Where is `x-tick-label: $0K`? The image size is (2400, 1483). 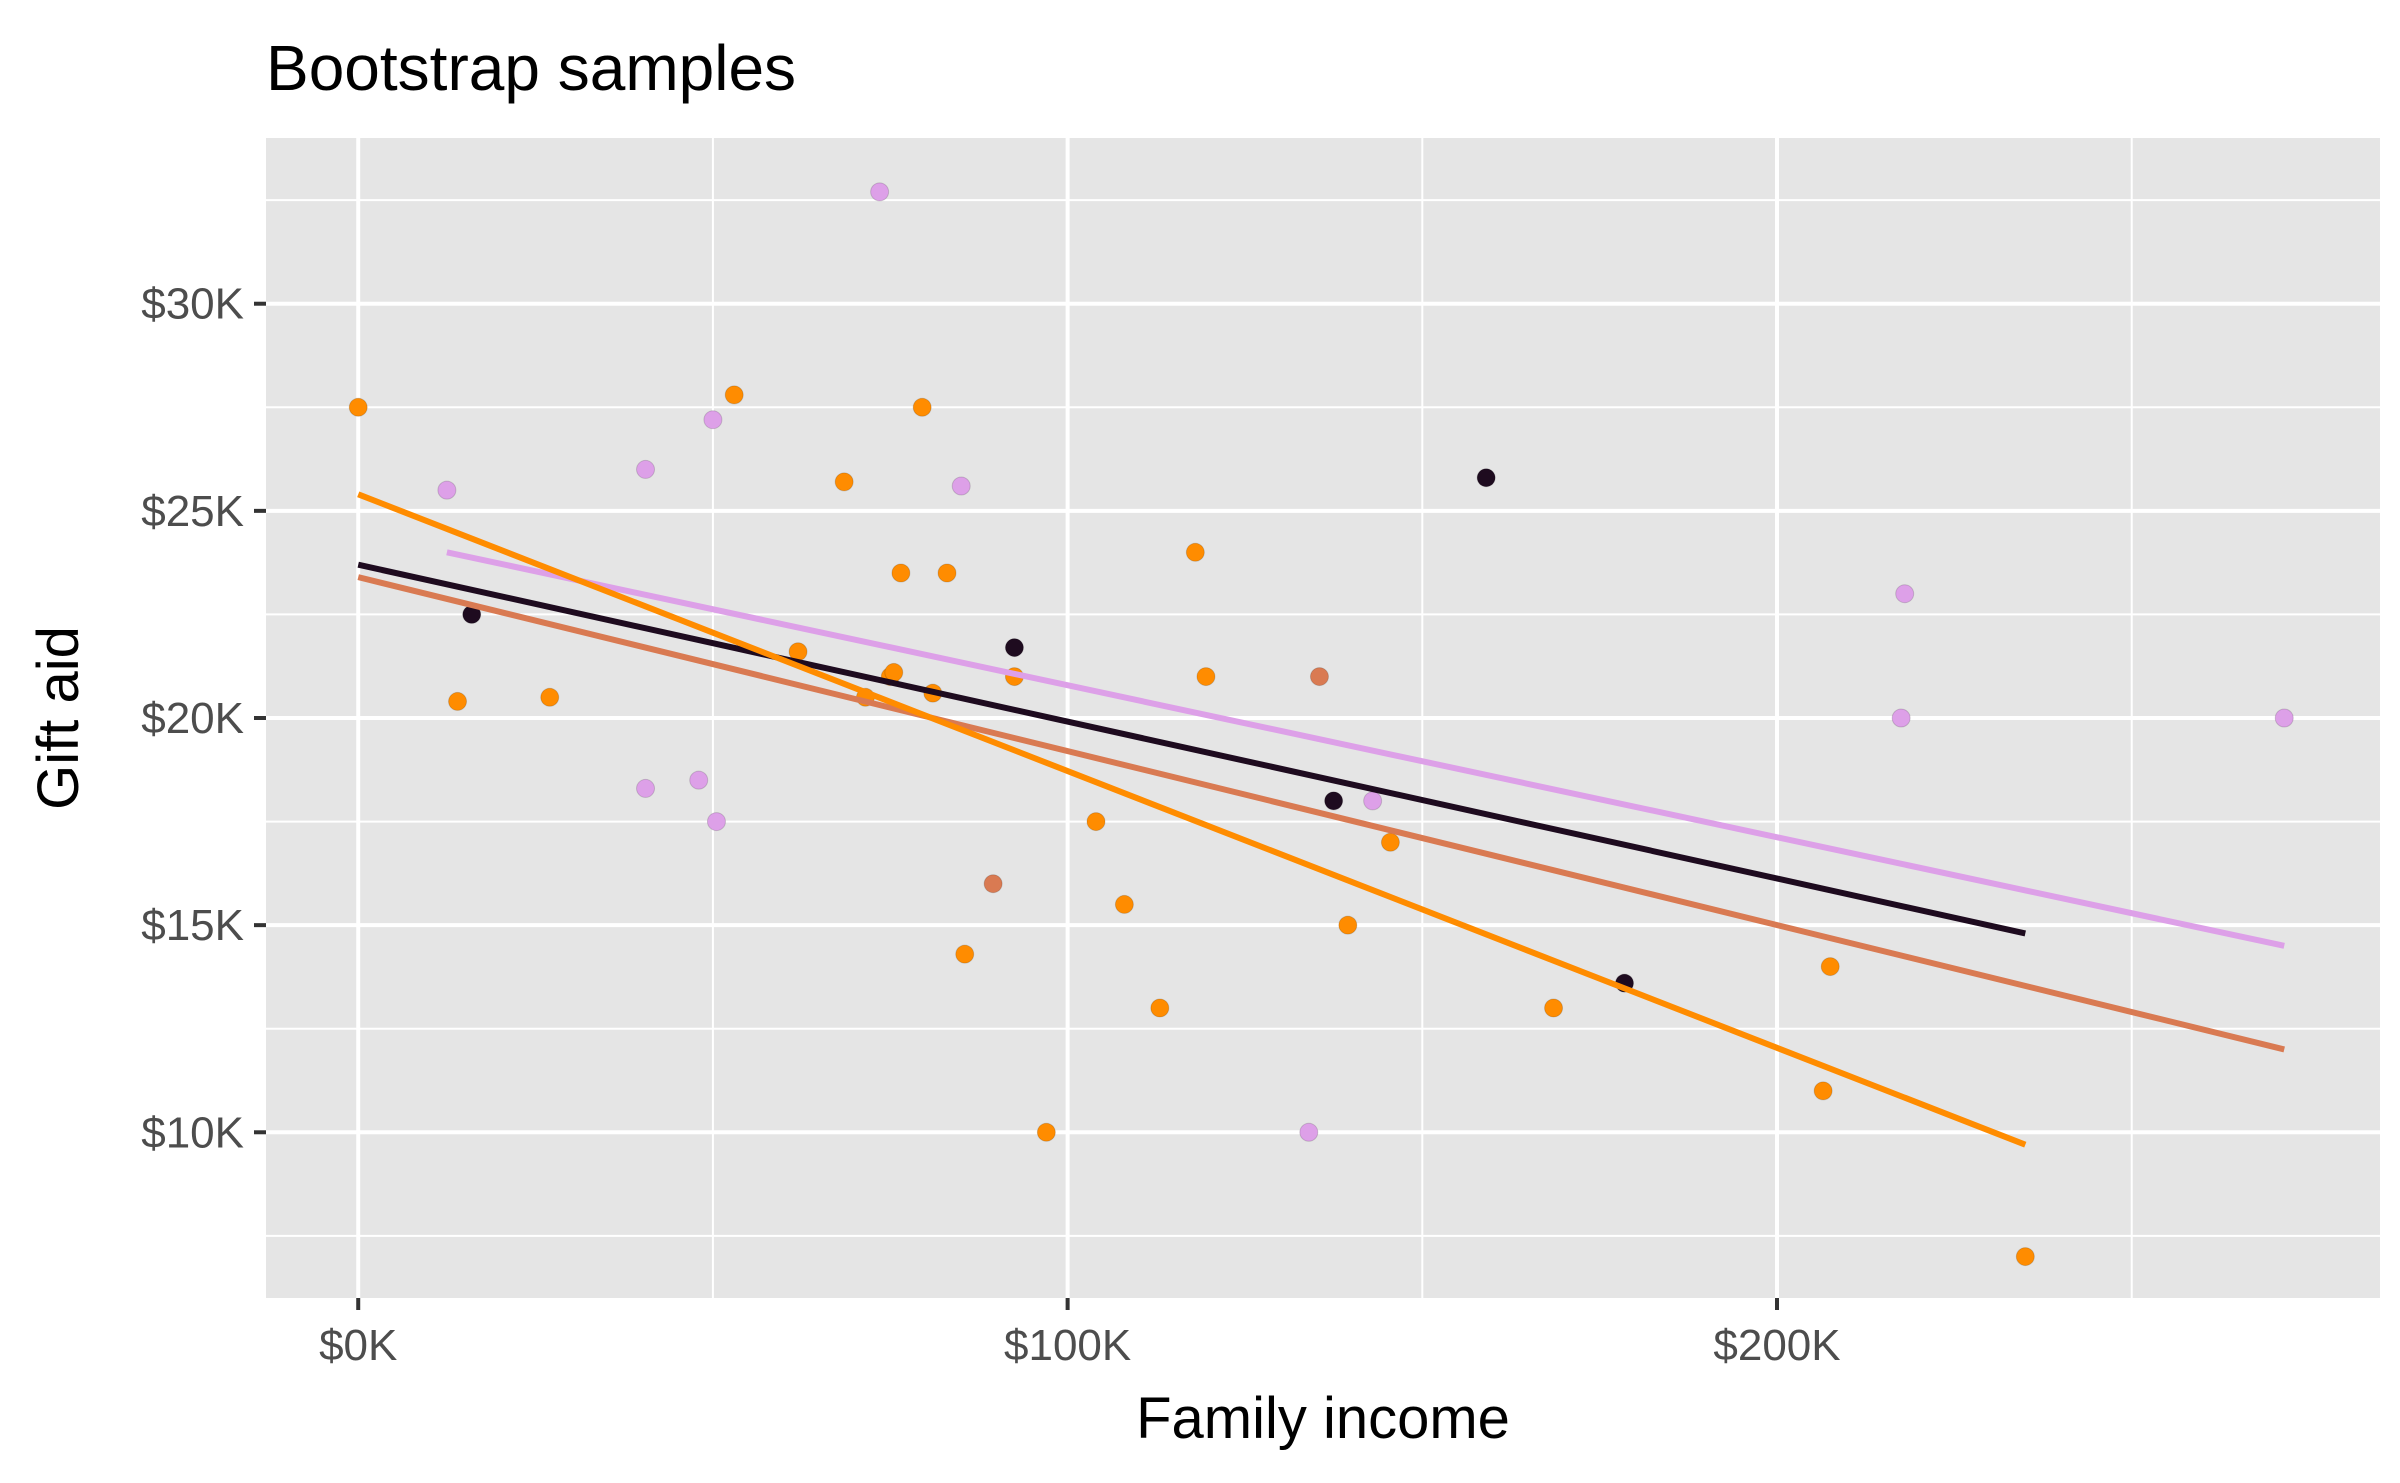
x-tick-label: $0K is located at coordinates (358, 1345).